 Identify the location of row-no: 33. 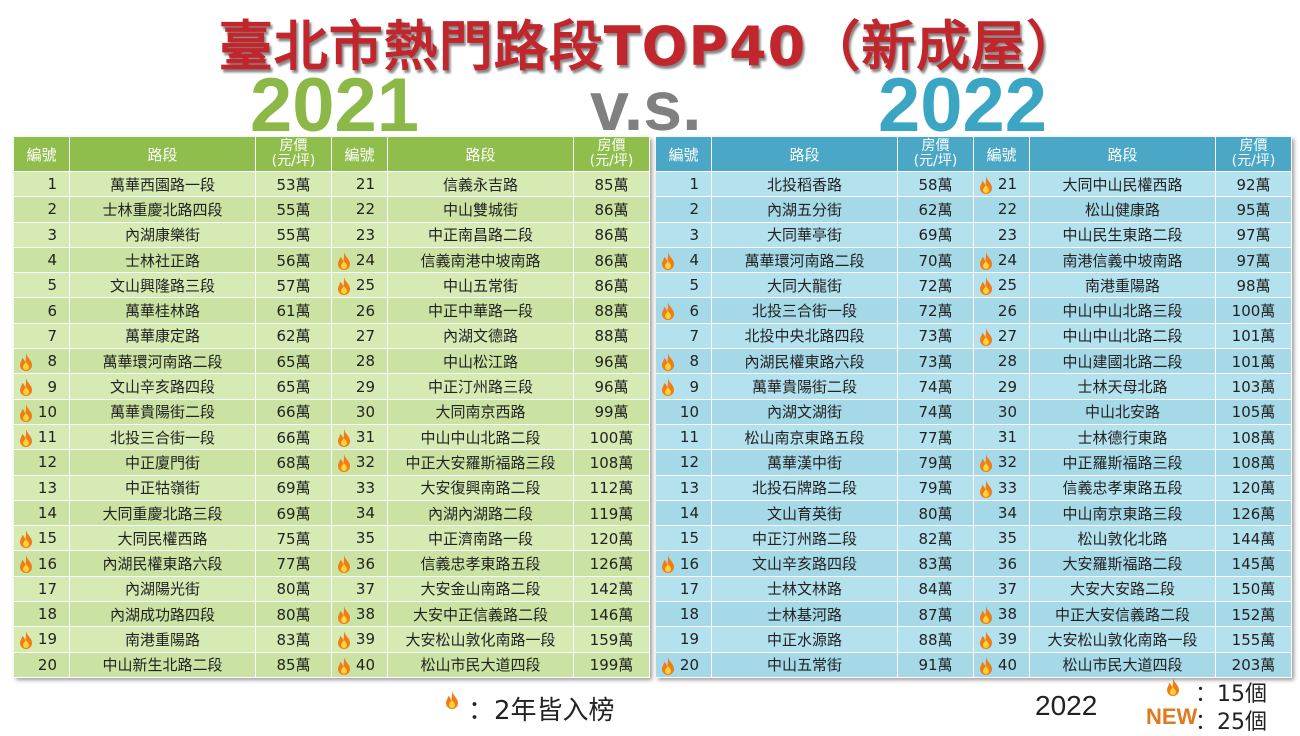
(360, 488).